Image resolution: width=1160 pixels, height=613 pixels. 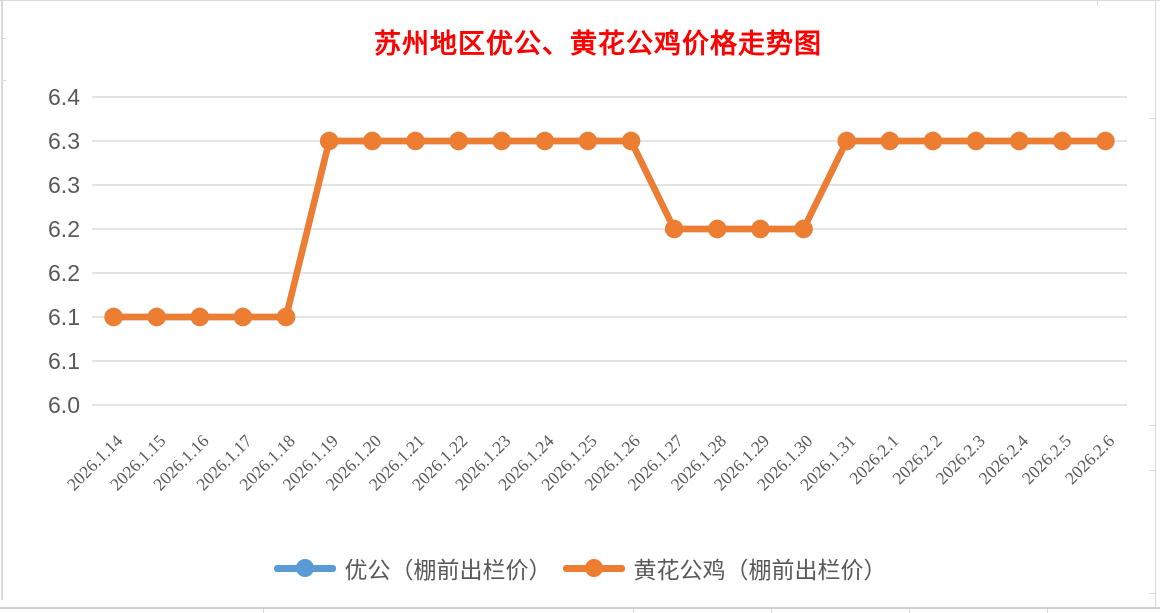 I want to click on legend-item-huanghua: 黄花公鸡（棚前出栏价）, so click(x=724, y=568).